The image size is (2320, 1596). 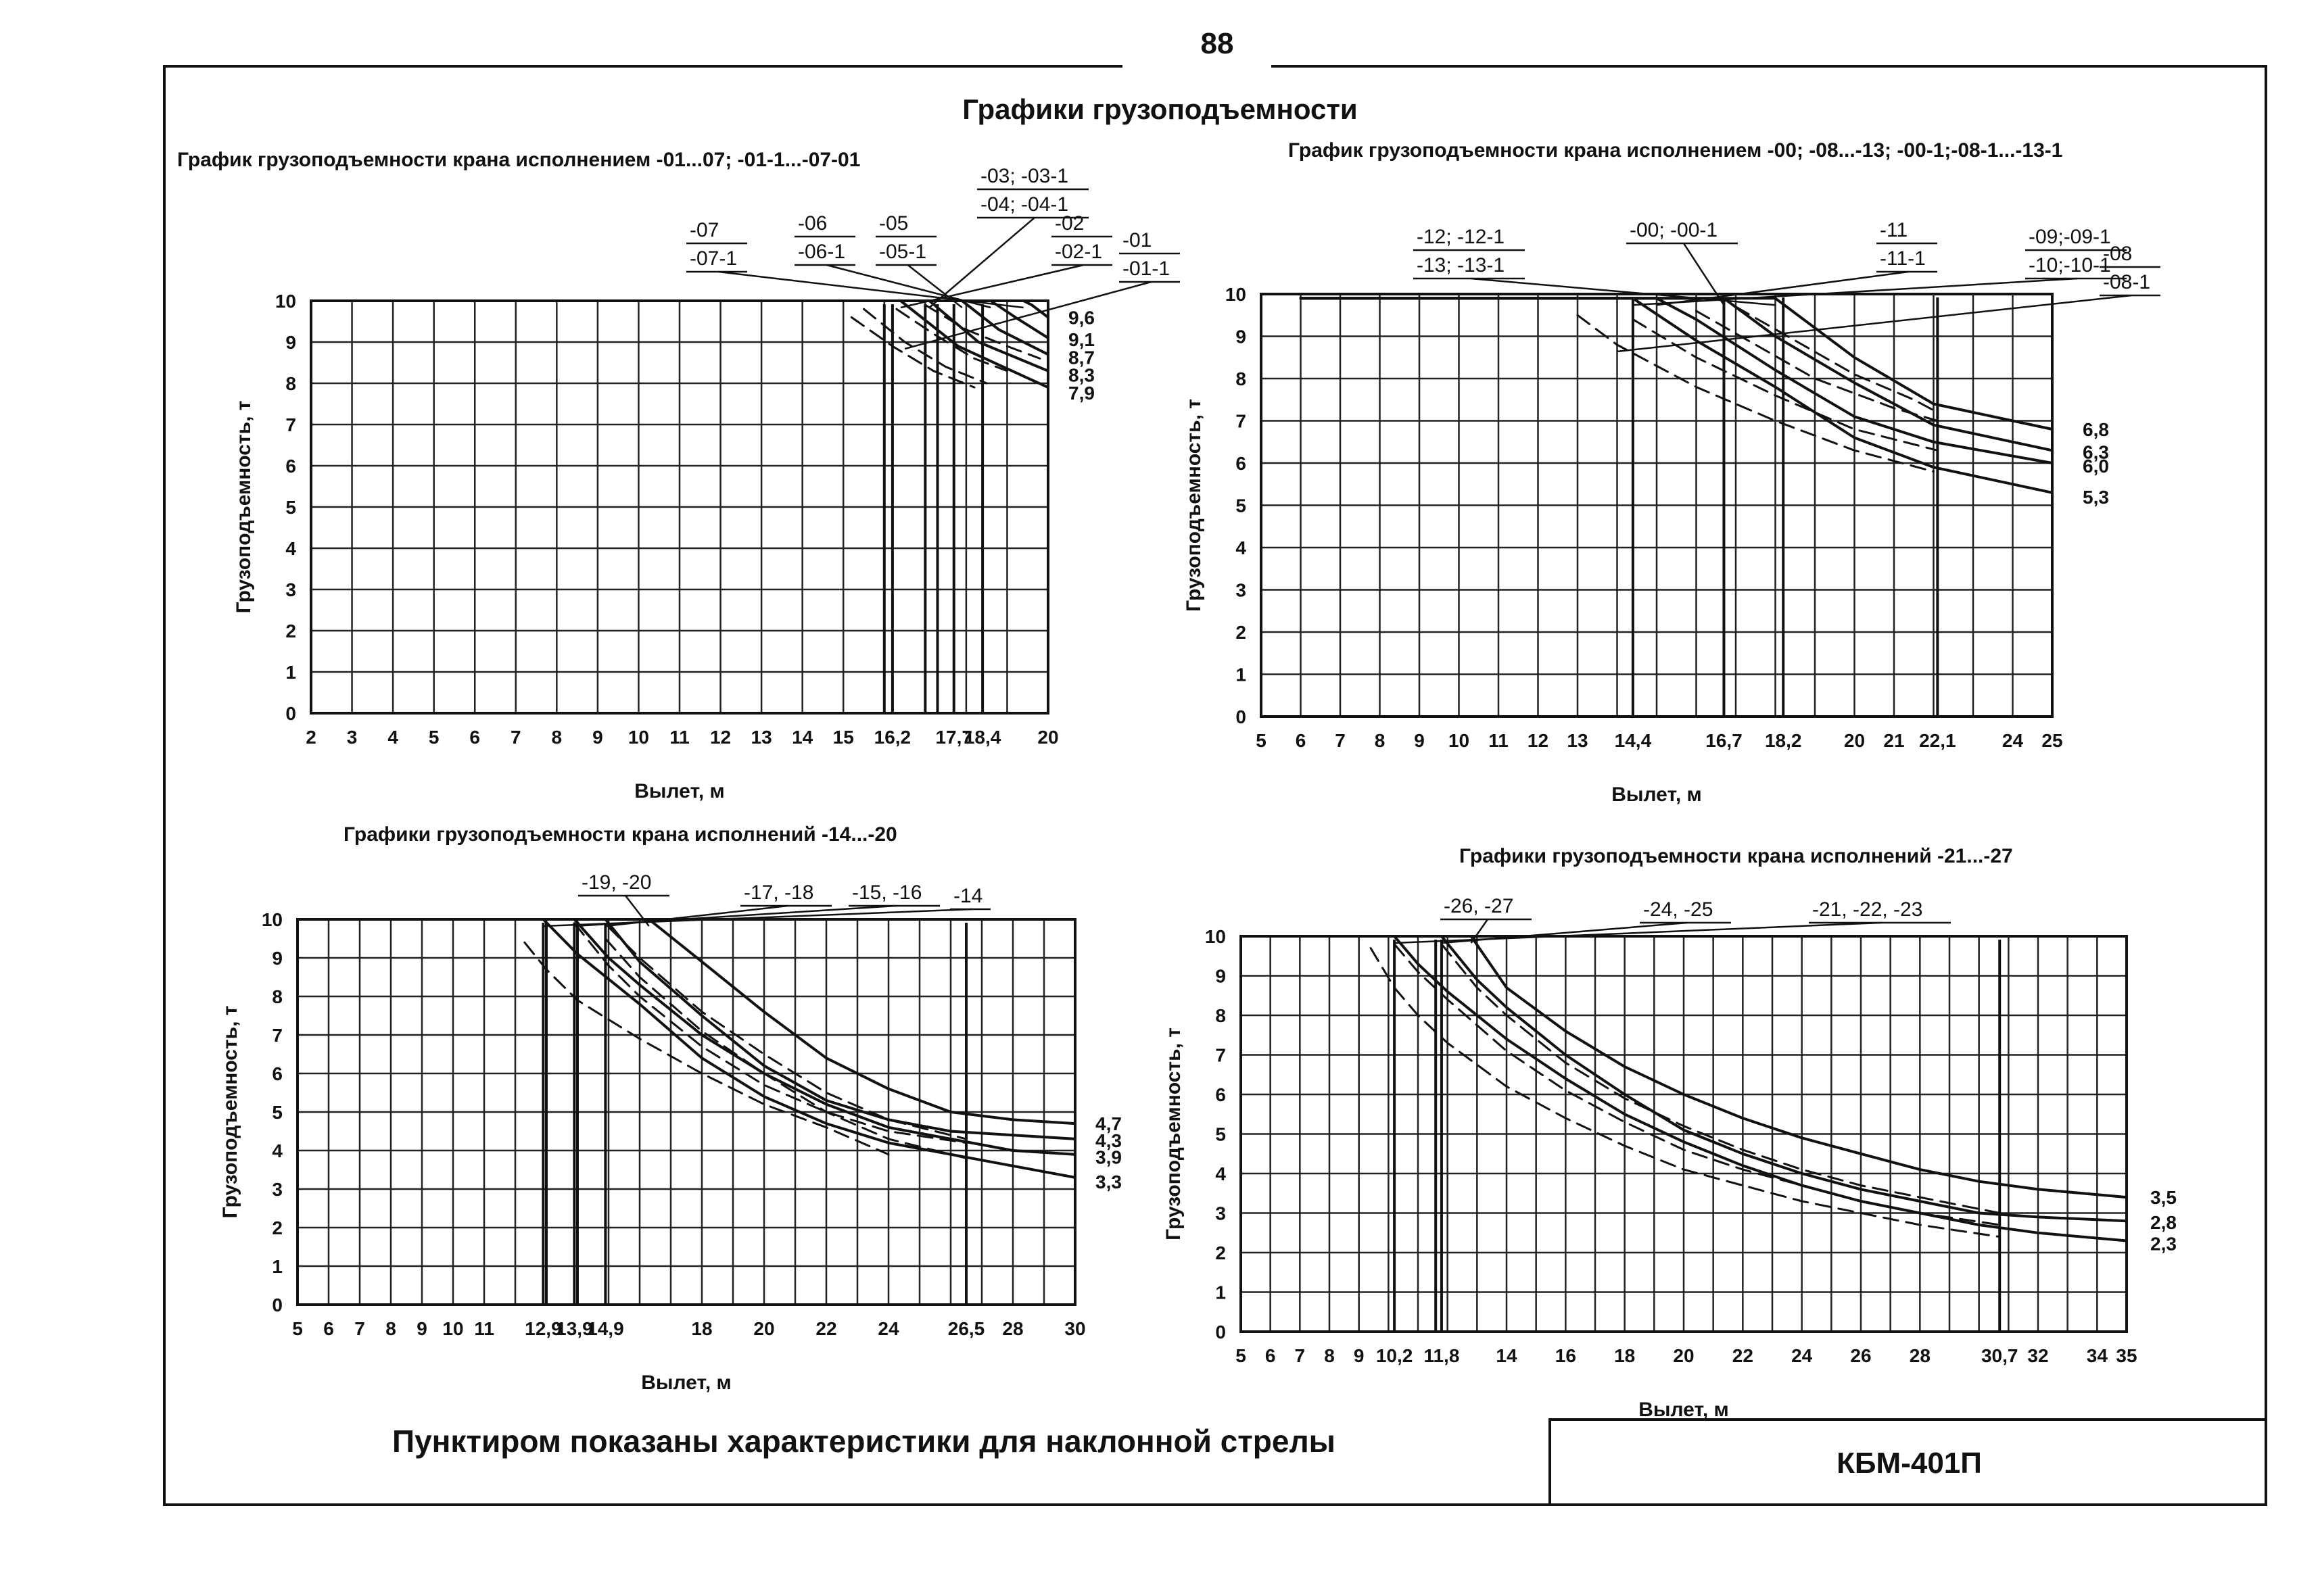 I want to click on legend-label: -10;-10-1, so click(x=2070, y=265).